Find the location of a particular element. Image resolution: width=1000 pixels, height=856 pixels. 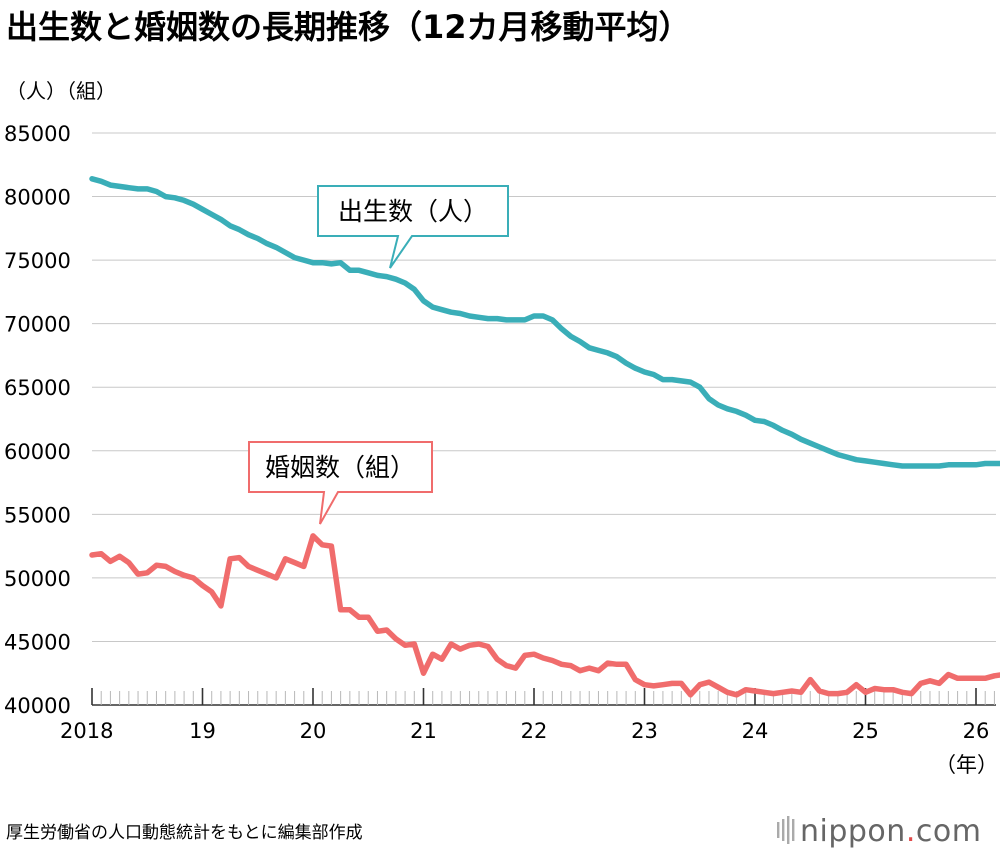

y-tick-label: 40000 is located at coordinates (37, 706).